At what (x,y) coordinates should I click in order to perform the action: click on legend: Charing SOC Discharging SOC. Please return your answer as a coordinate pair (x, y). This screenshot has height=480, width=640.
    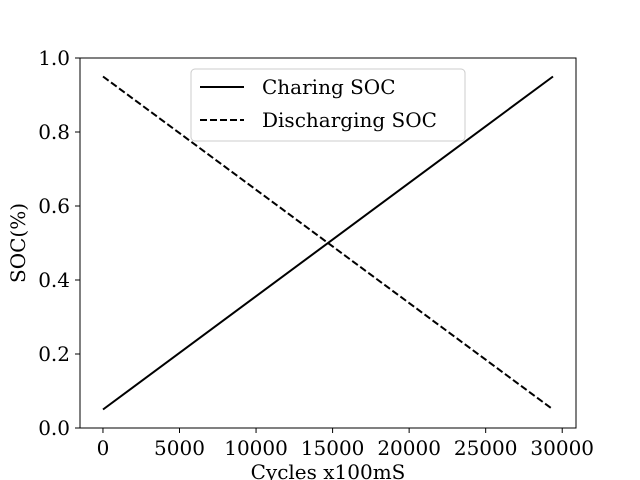
    Looking at the image, I should click on (328, 105).